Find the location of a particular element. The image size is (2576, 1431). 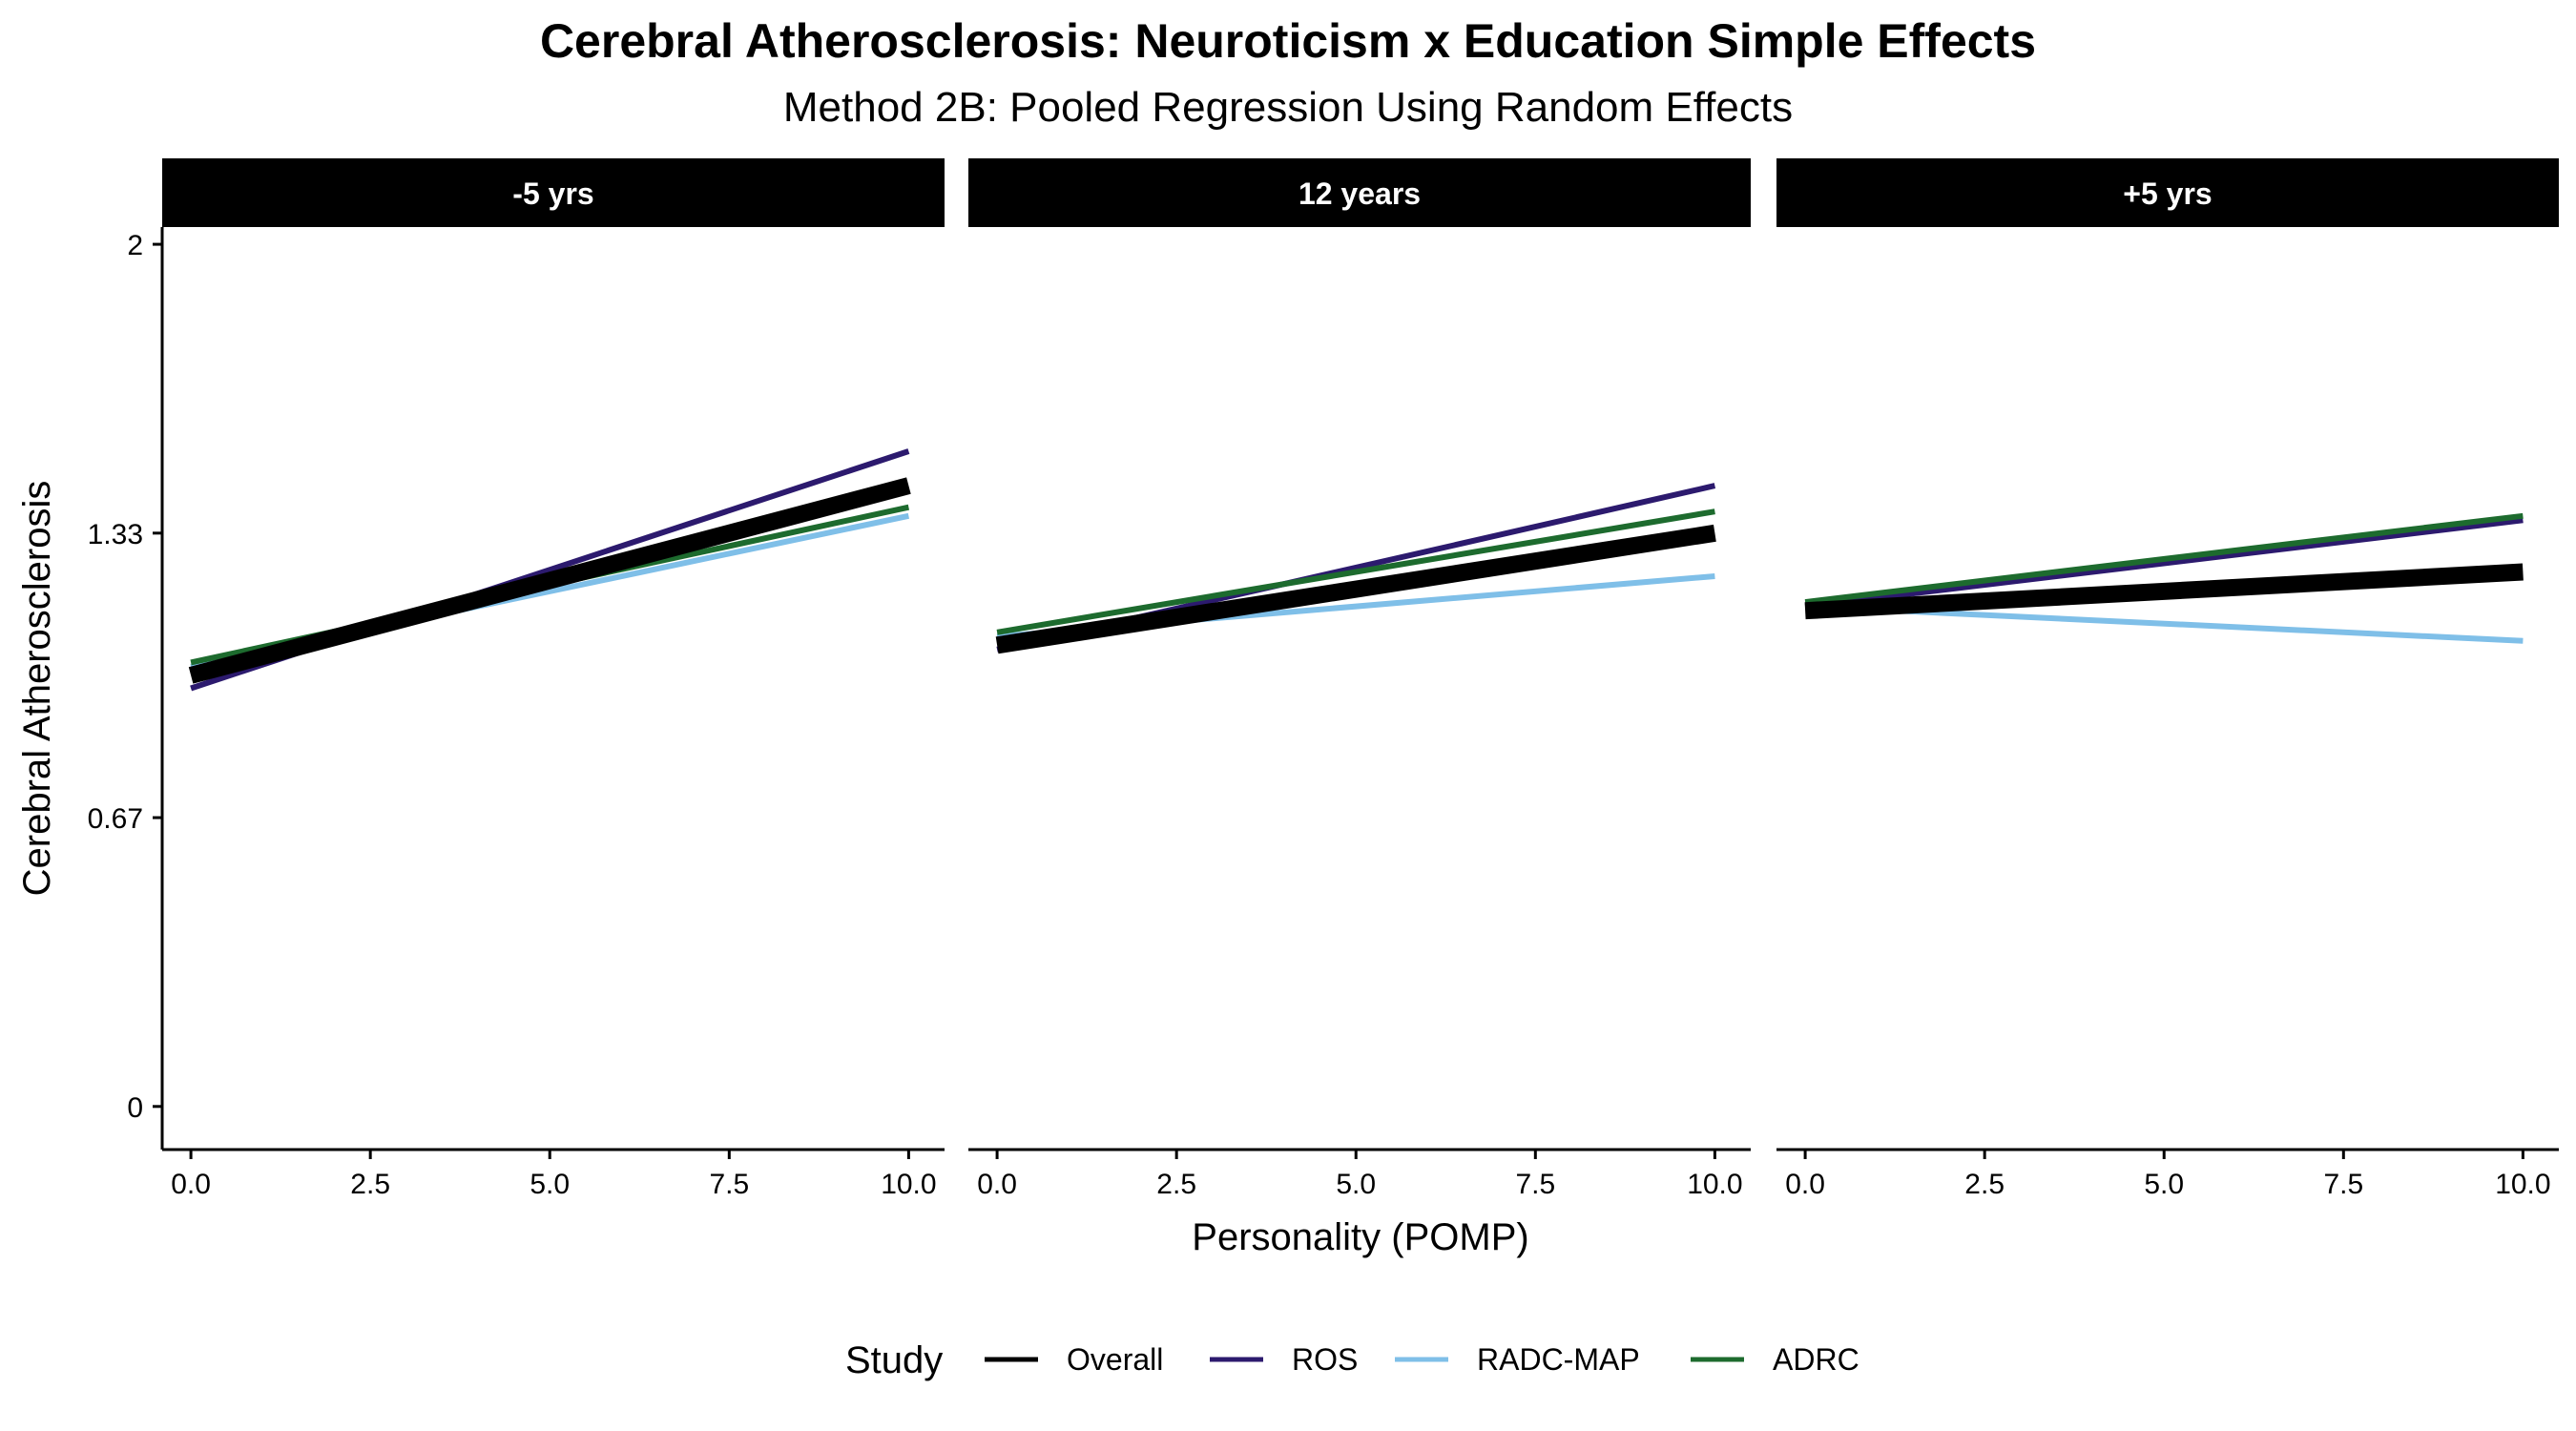

series-line-ros is located at coordinates (2164, 564).